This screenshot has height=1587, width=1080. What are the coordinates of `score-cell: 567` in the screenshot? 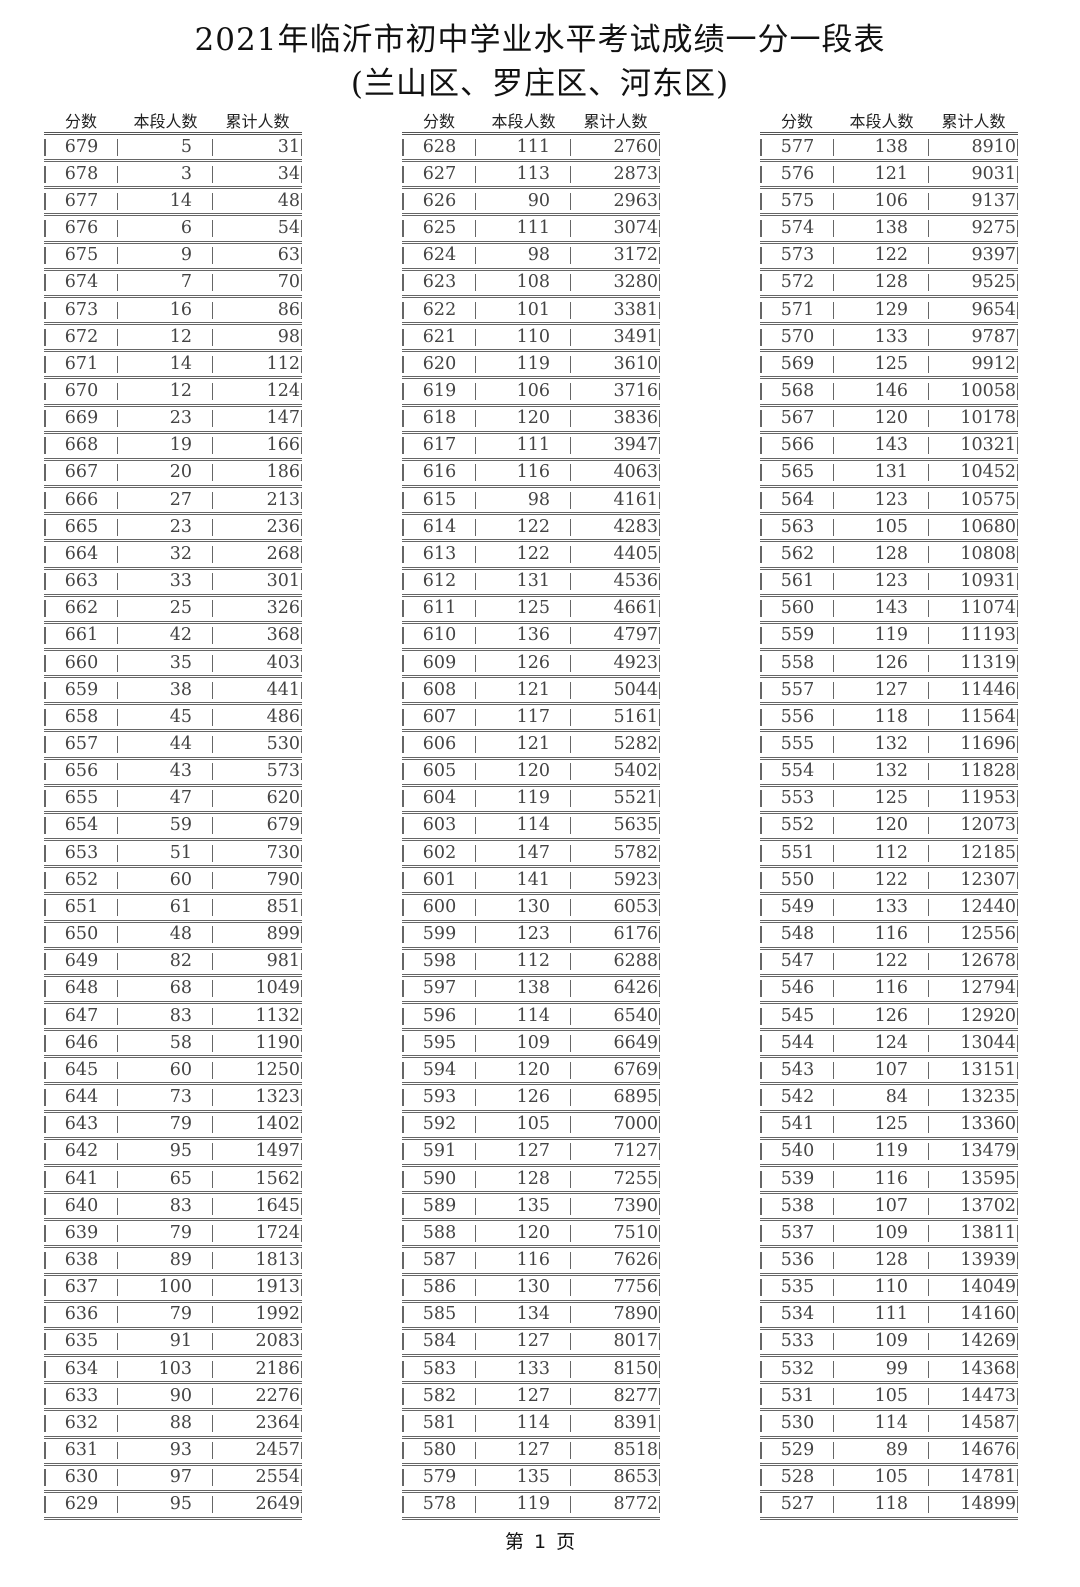 It's located at (797, 418).